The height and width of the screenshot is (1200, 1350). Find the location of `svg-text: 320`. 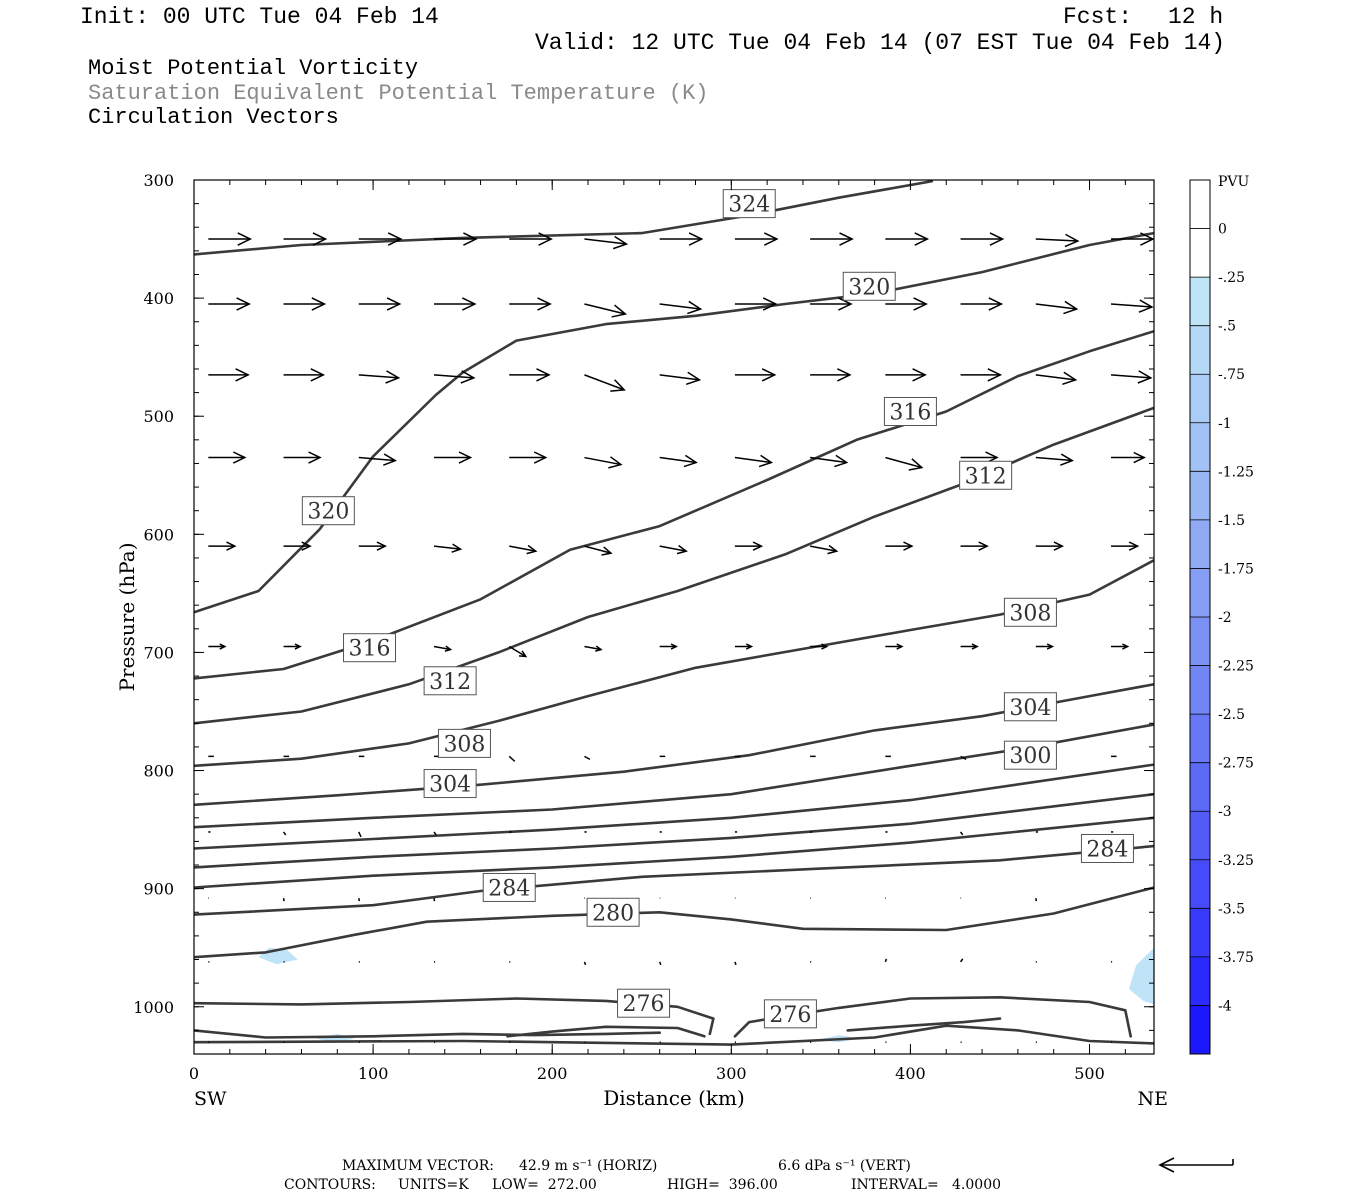

svg-text: 320 is located at coordinates (328, 512).